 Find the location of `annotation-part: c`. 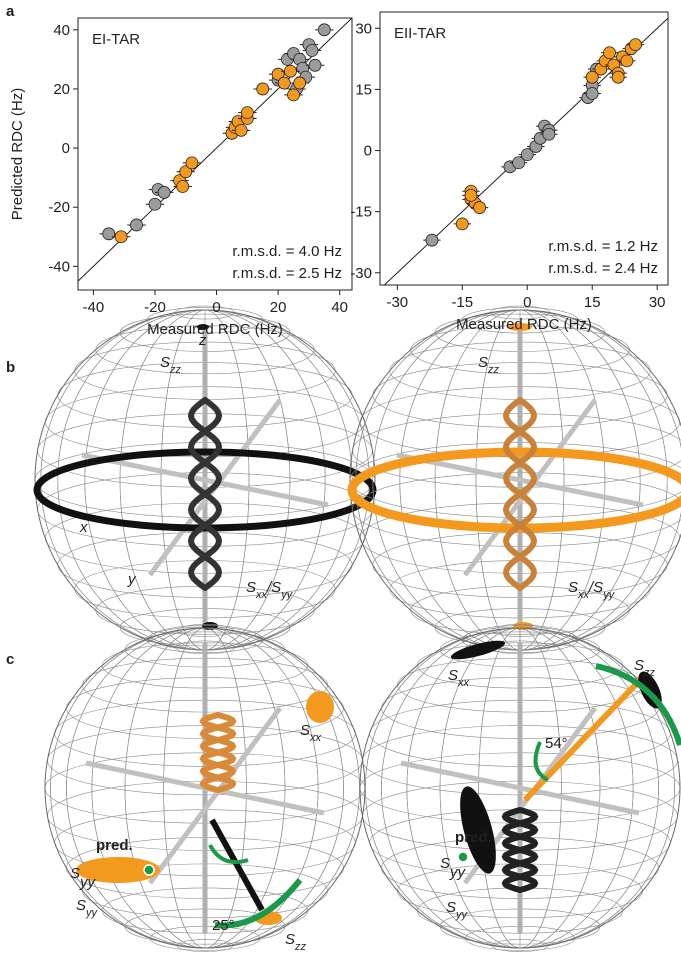

annotation-part: c is located at coordinates (10, 659).